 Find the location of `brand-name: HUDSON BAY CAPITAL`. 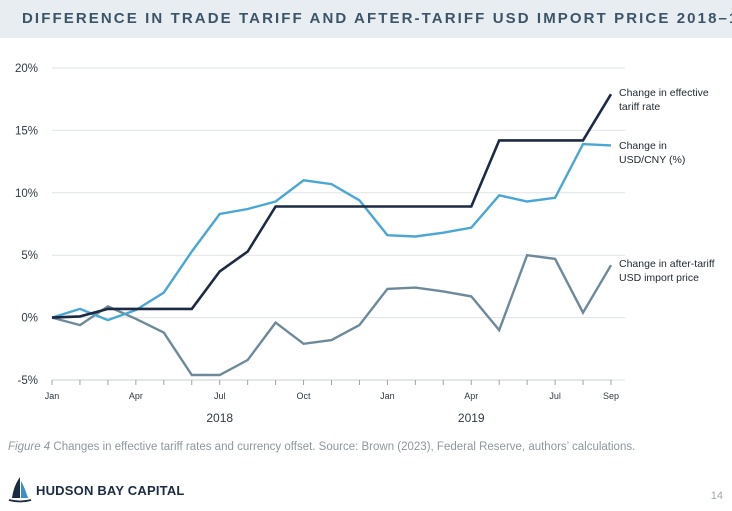

brand-name: HUDSON BAY CAPITAL is located at coordinates (110, 490).